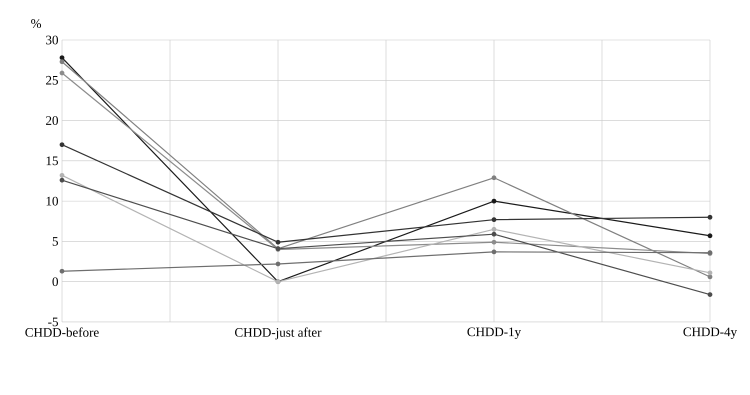  I want to click on y-tick-label: 30, so click(52, 40).